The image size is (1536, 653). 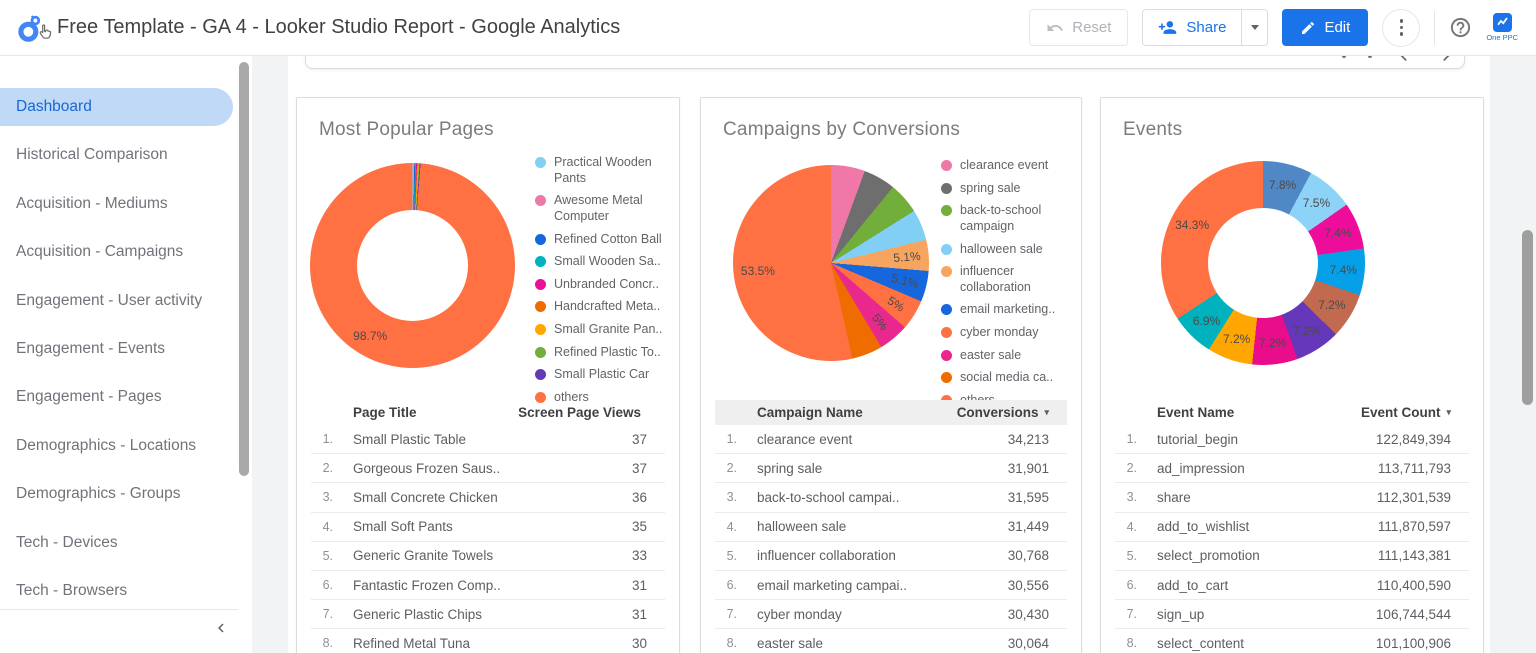 I want to click on table-row: 4. Small Soft Pants 35, so click(x=488, y=527).